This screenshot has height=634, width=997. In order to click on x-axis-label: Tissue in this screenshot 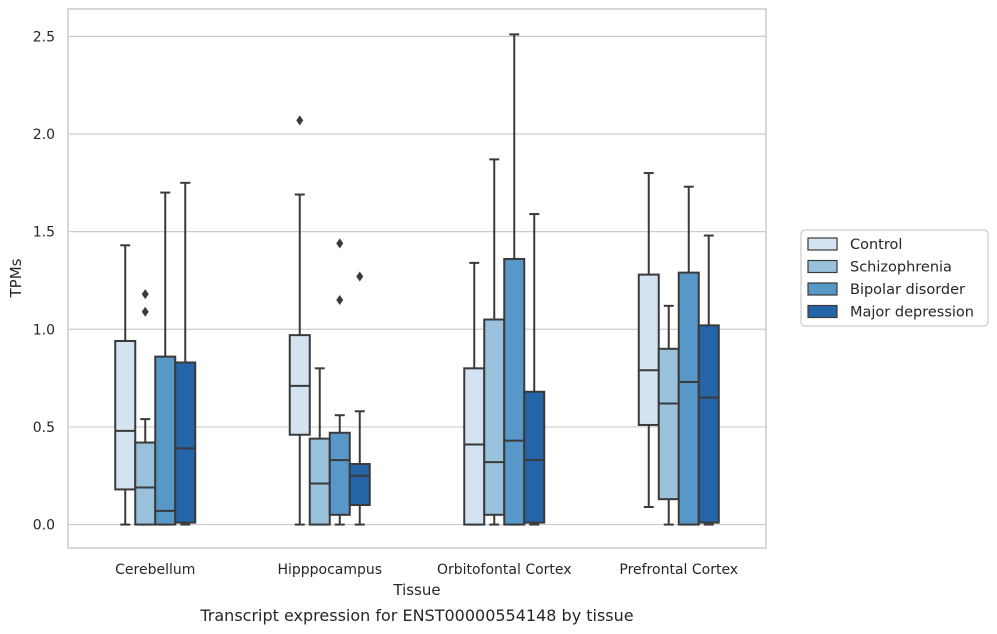, I will do `click(416, 590)`.